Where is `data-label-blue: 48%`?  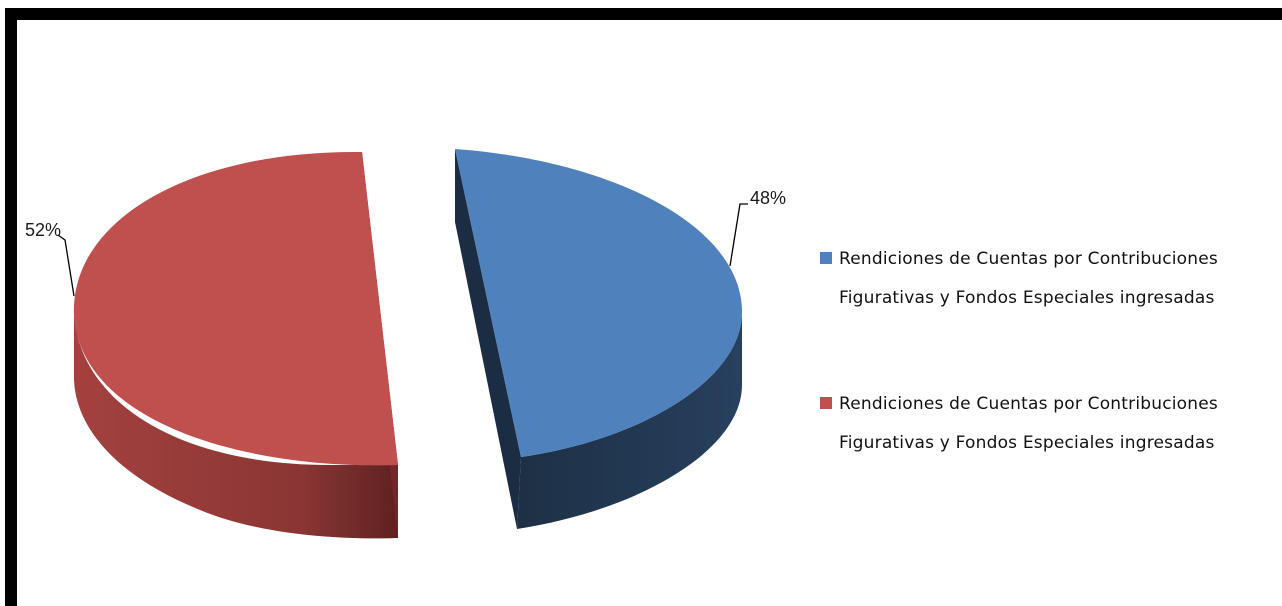
data-label-blue: 48% is located at coordinates (768, 198).